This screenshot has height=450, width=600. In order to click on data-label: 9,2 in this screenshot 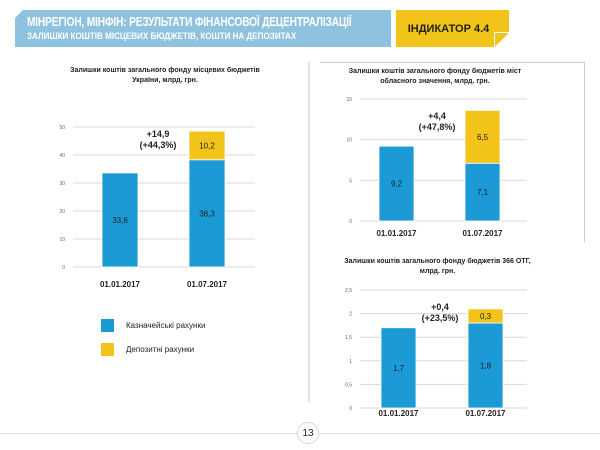, I will do `click(397, 184)`.